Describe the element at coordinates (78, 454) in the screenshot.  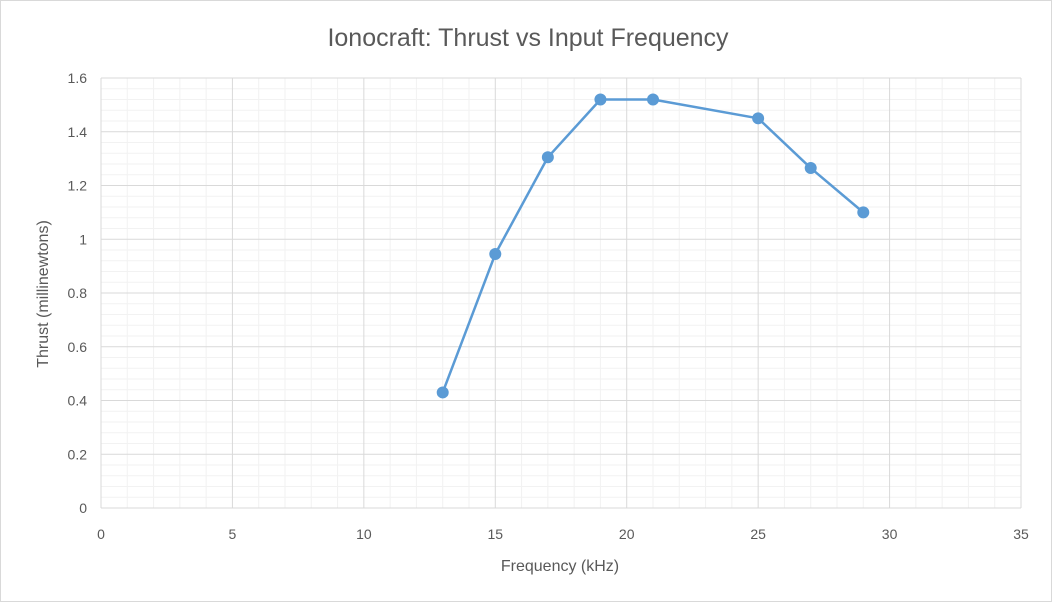
I see `y-tick-label: 0.2` at that location.